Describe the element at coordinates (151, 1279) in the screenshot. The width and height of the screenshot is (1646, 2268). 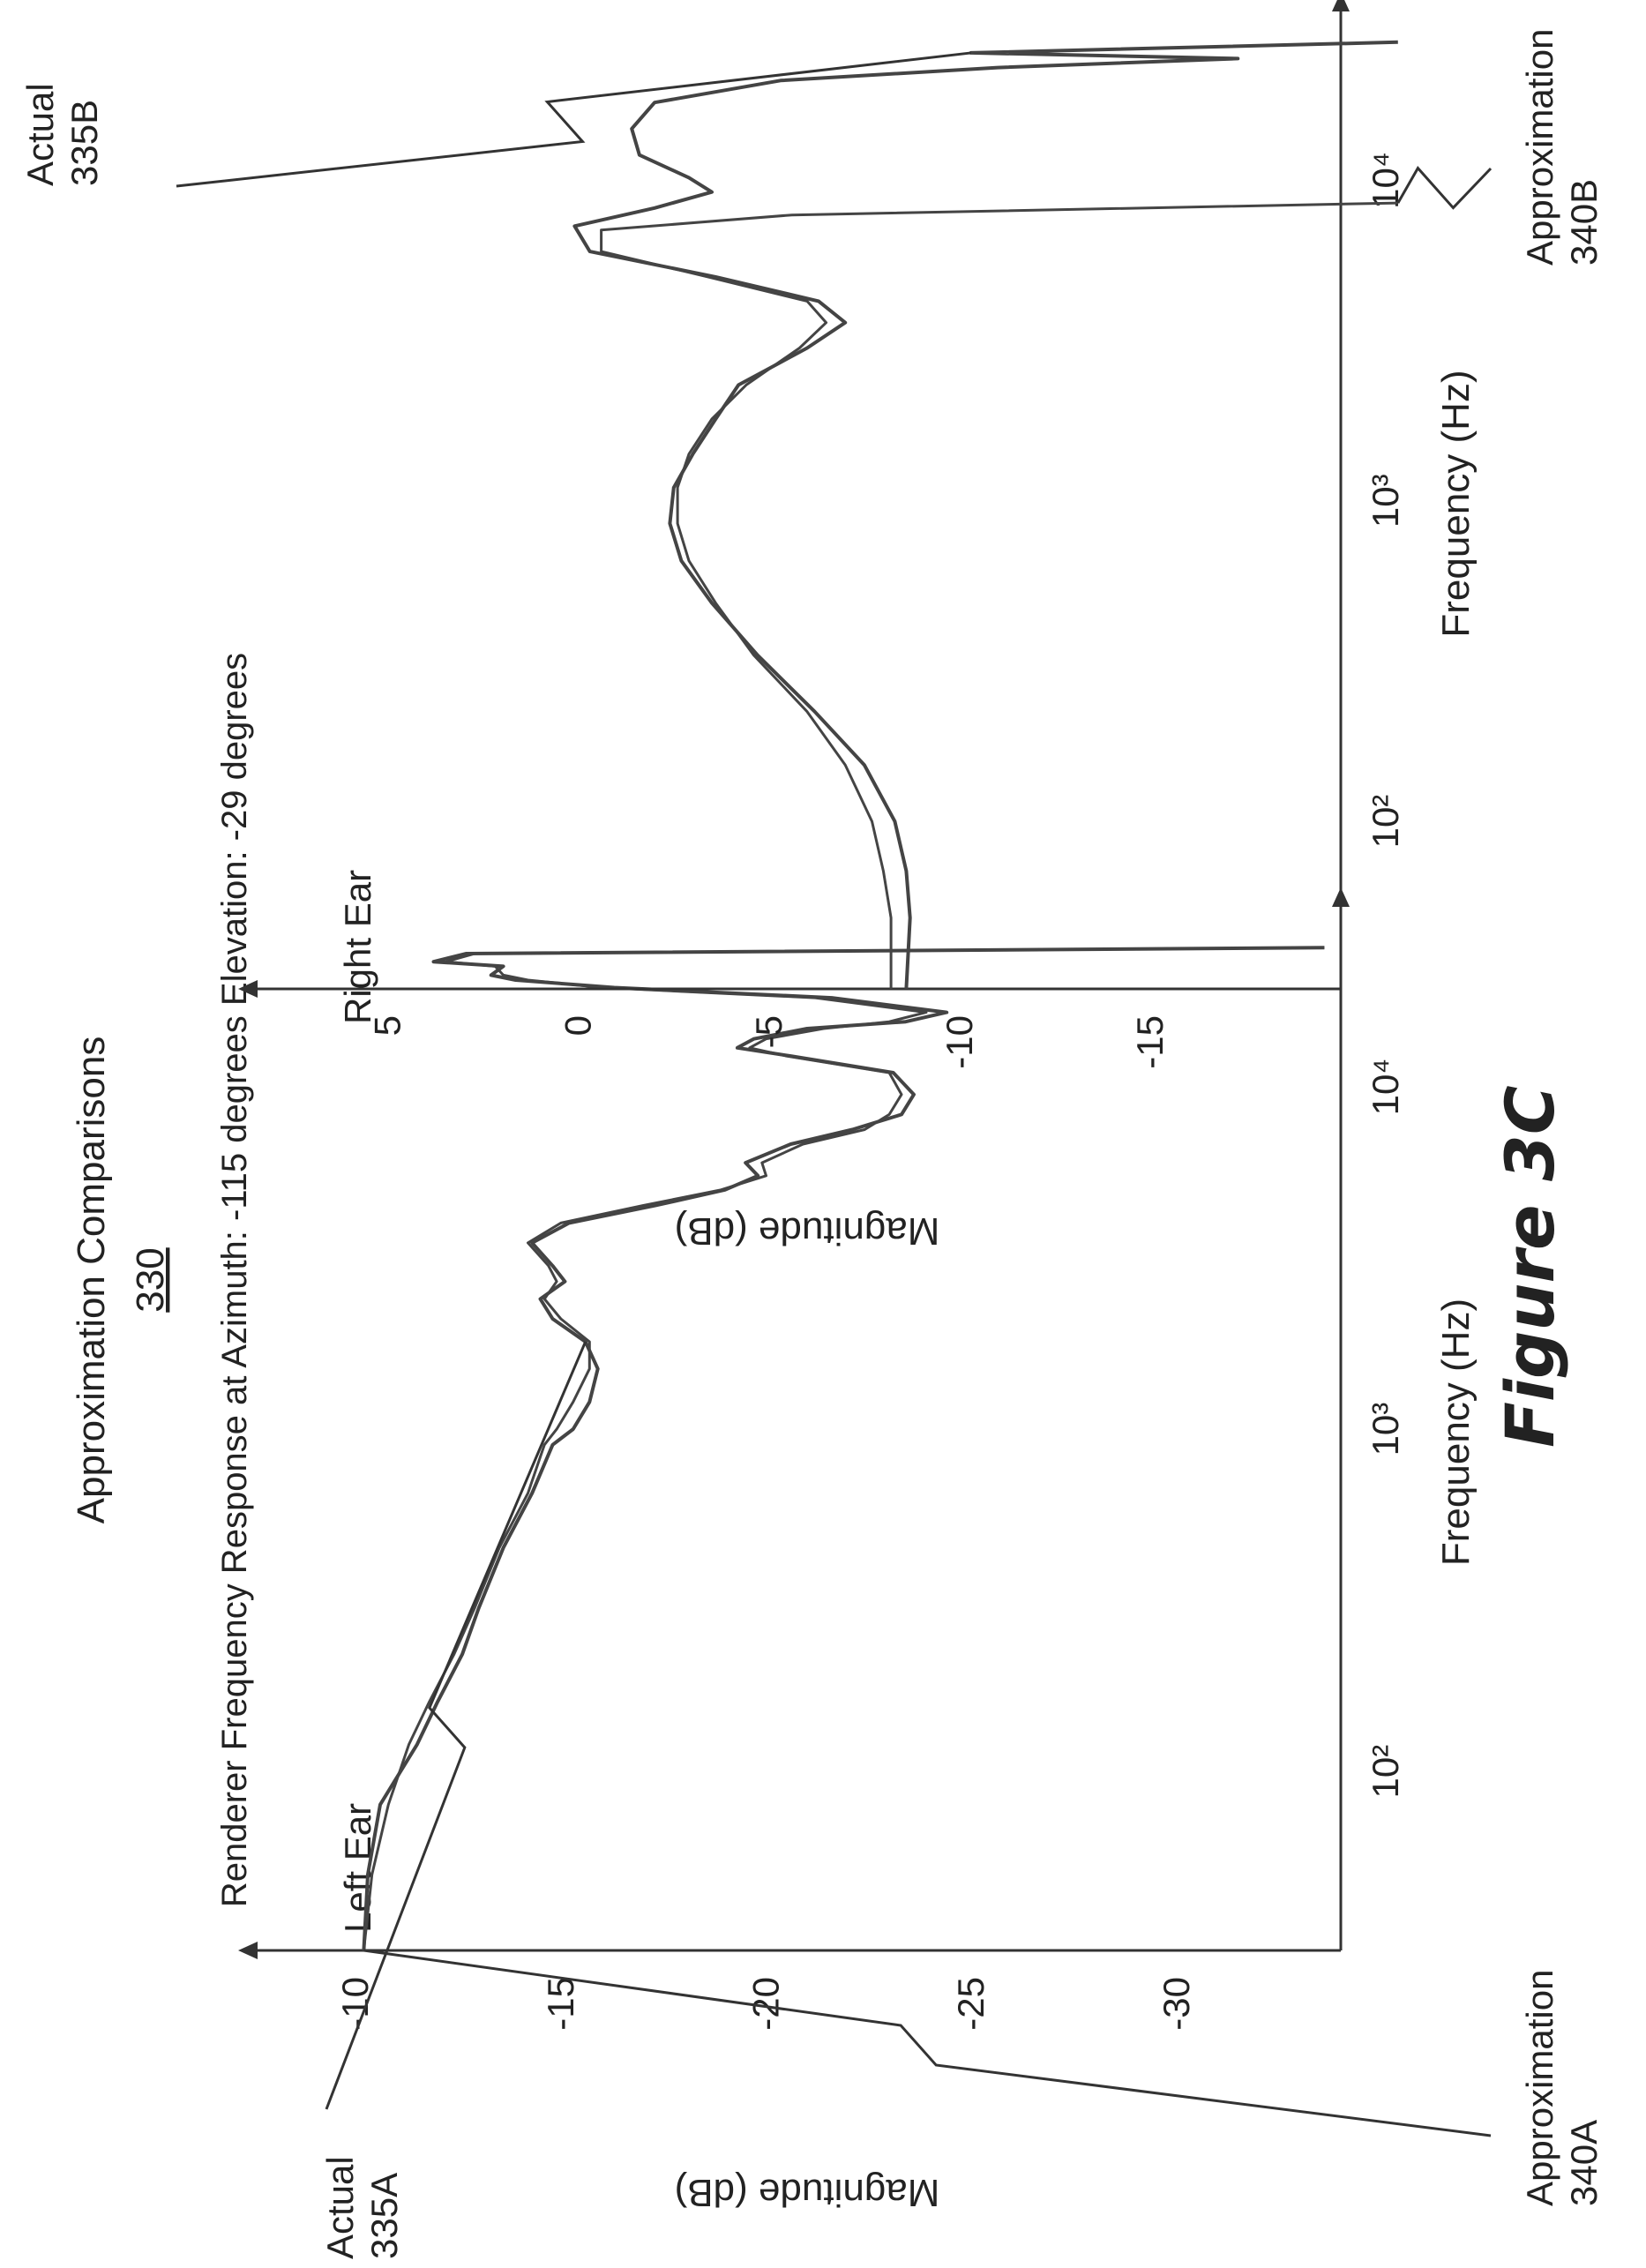
I see `figure-ref-number: 330` at that location.